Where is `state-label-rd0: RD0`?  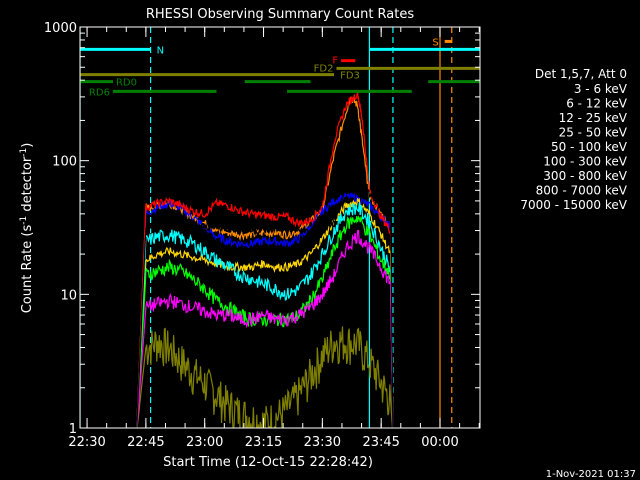
state-label-rd0: RD0 is located at coordinates (126, 83).